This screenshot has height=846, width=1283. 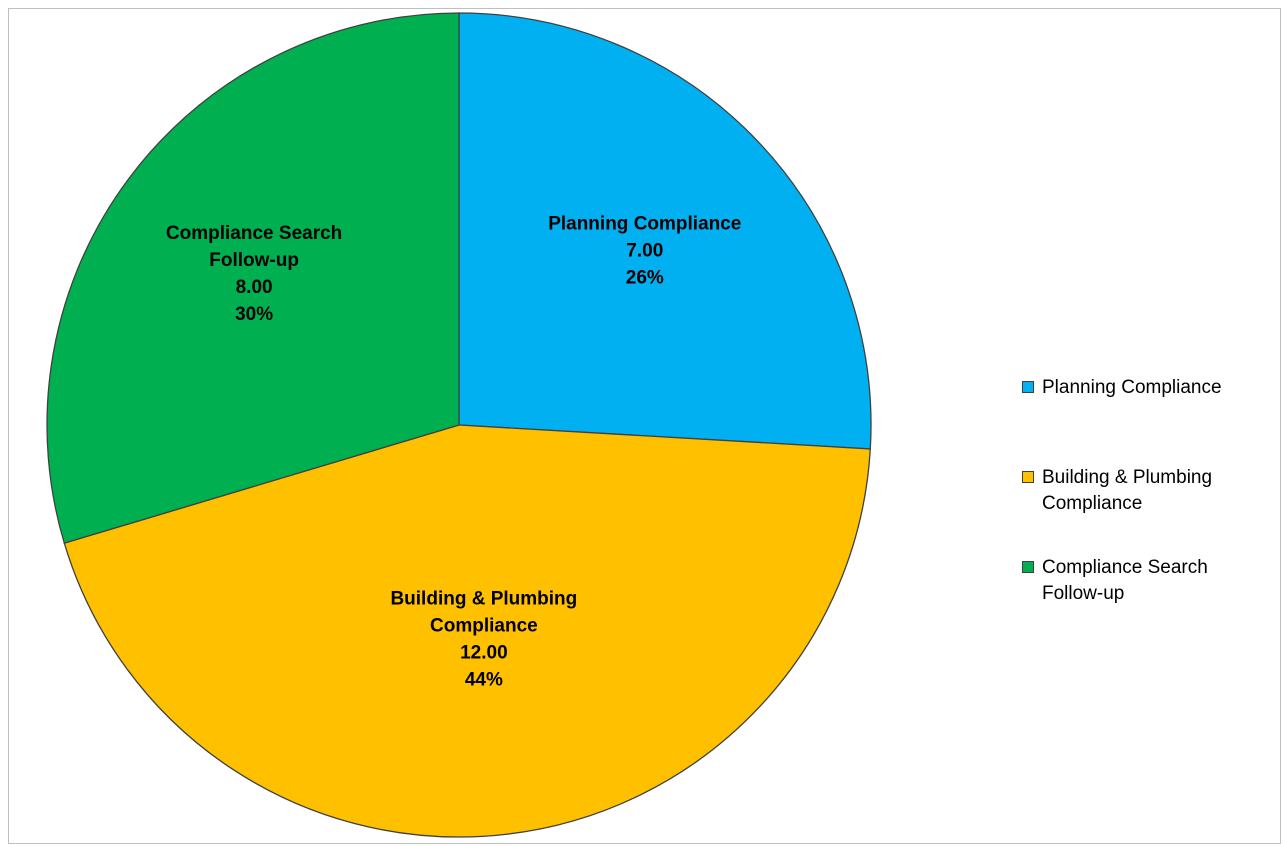 What do you see at coordinates (484, 625) in the screenshot?
I see `slice-category-label: Compliance` at bounding box center [484, 625].